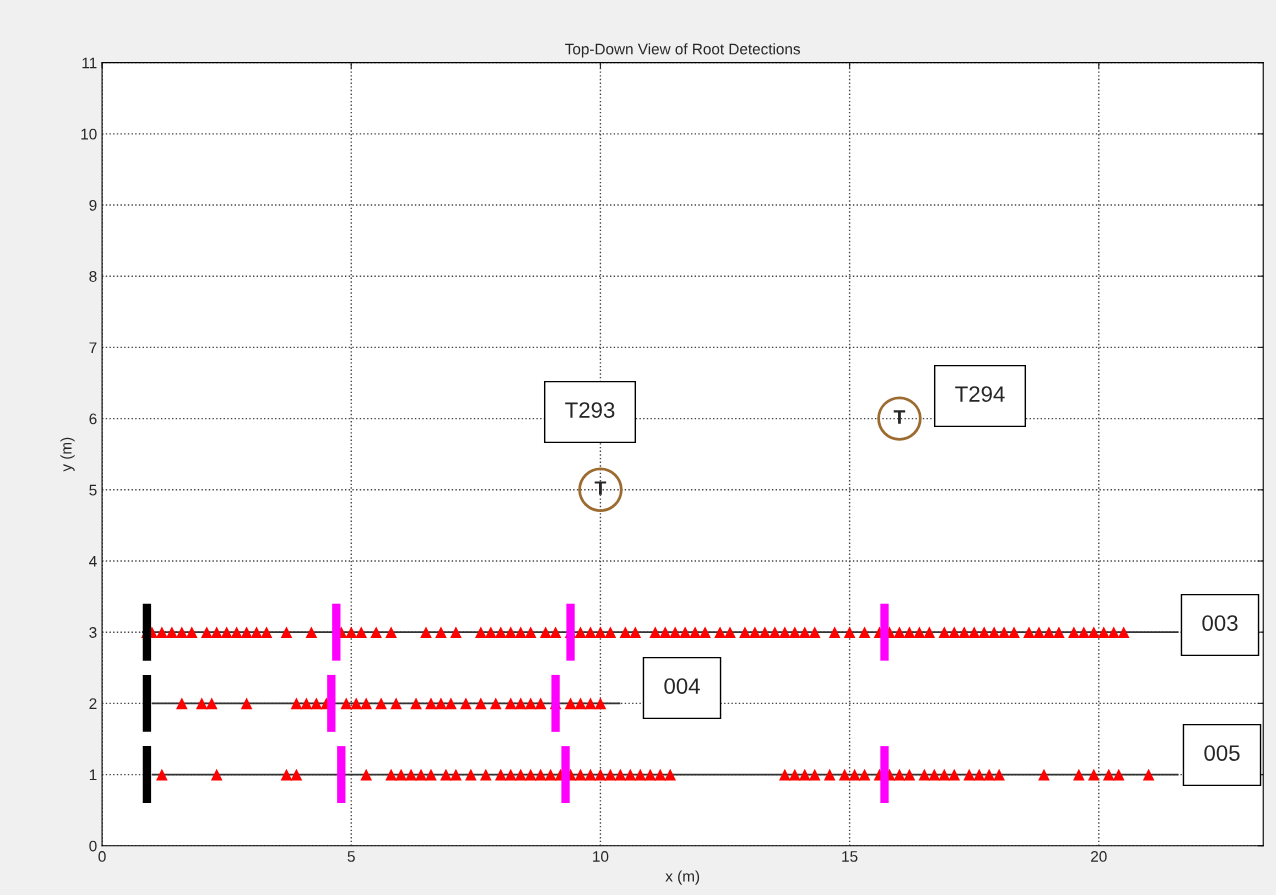  I want to click on x-axis-title: x (m), so click(682, 877).